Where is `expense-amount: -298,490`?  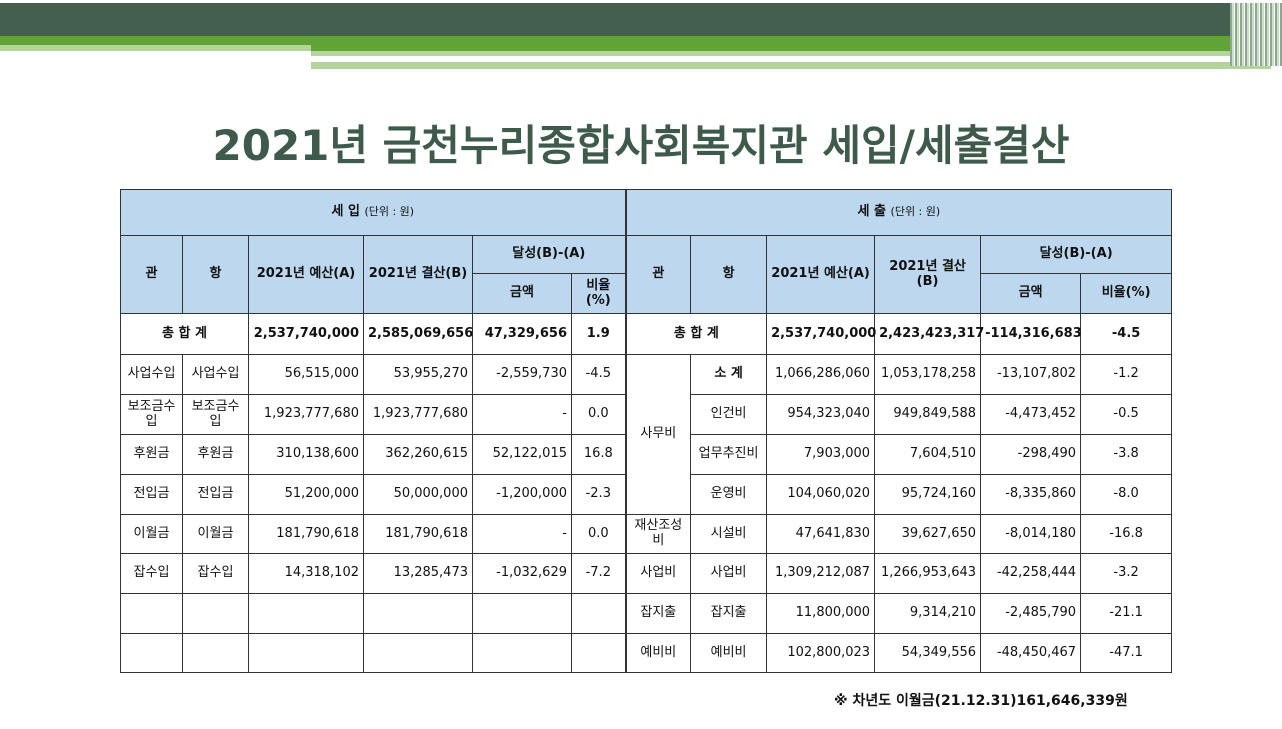 expense-amount: -298,490 is located at coordinates (1031, 454).